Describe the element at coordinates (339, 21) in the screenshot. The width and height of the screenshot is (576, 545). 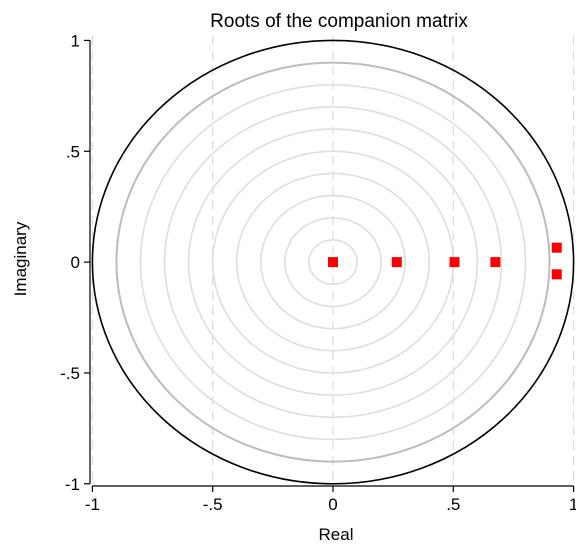
I see `chart-title: Roots of the companion matrix` at that location.